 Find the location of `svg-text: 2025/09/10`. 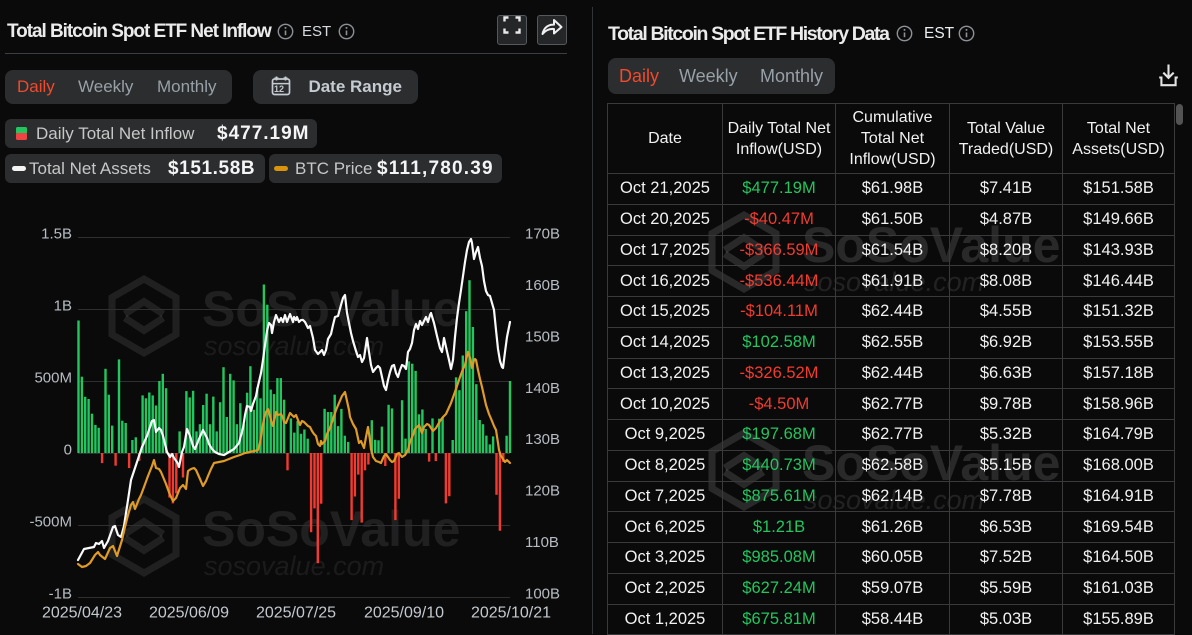

svg-text: 2025/09/10 is located at coordinates (404, 613).